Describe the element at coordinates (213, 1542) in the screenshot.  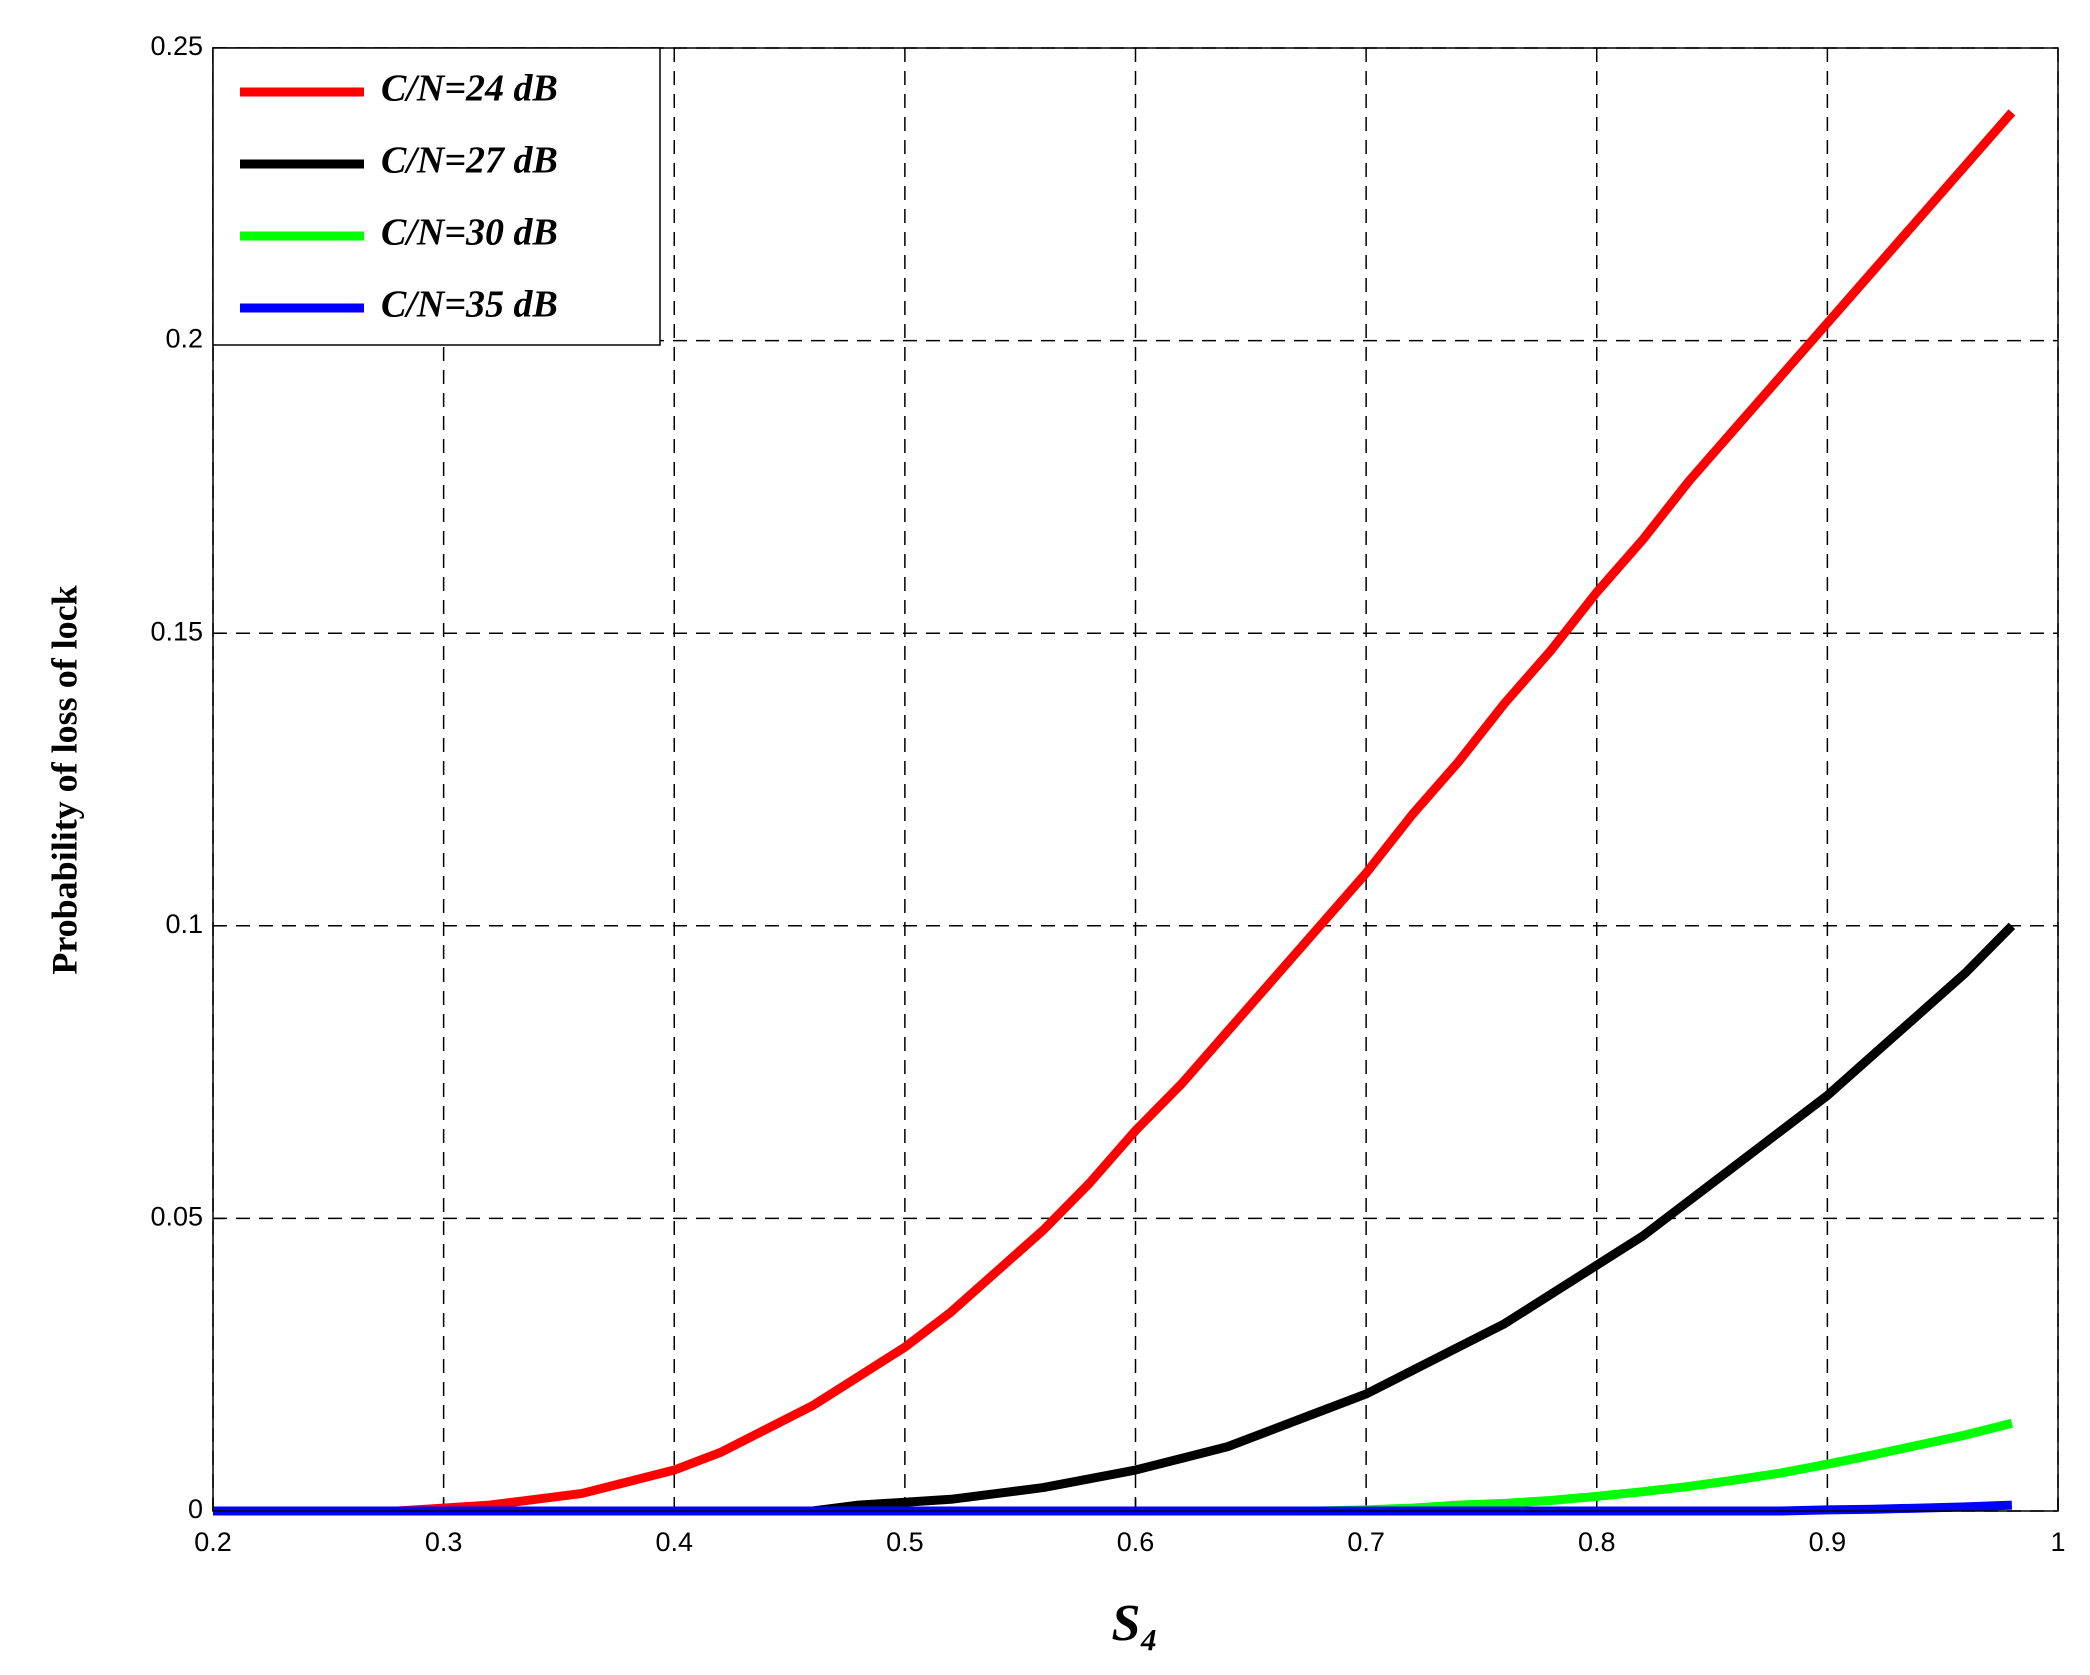
I see `x-tick-label: 0.2` at that location.